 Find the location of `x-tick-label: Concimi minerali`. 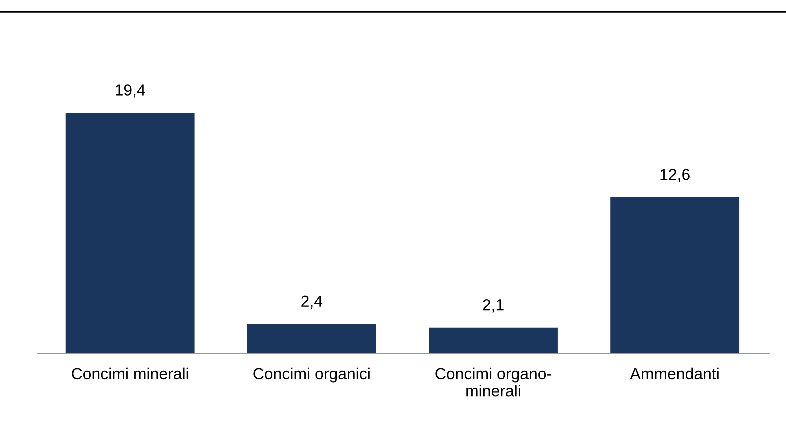

x-tick-label: Concimi minerali is located at coordinates (130, 374).